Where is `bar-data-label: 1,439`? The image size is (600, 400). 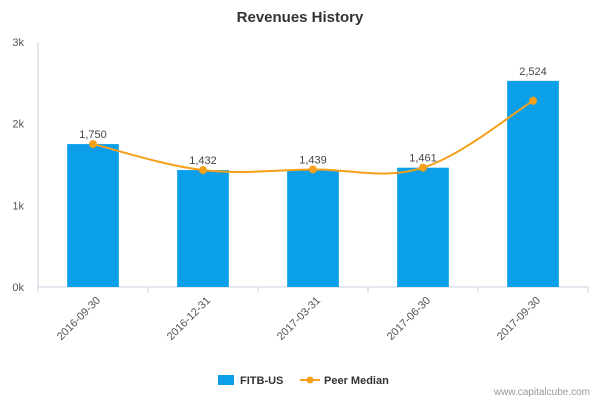
bar-data-label: 1,439 is located at coordinates (313, 160).